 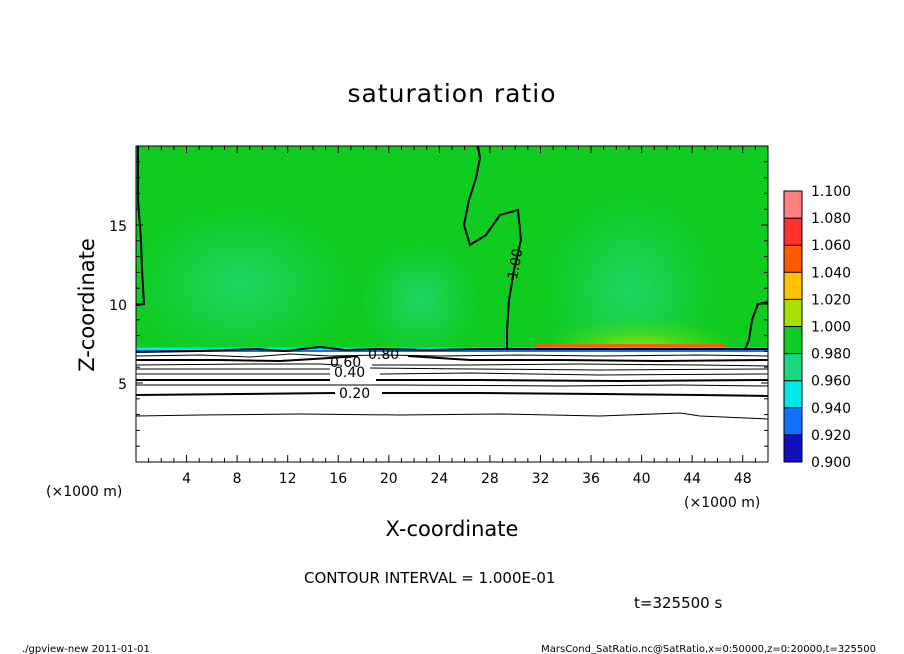 What do you see at coordinates (429, 578) in the screenshot?
I see `contour-interval-text: CONTOUR INTERVAL = 1.000E-01` at bounding box center [429, 578].